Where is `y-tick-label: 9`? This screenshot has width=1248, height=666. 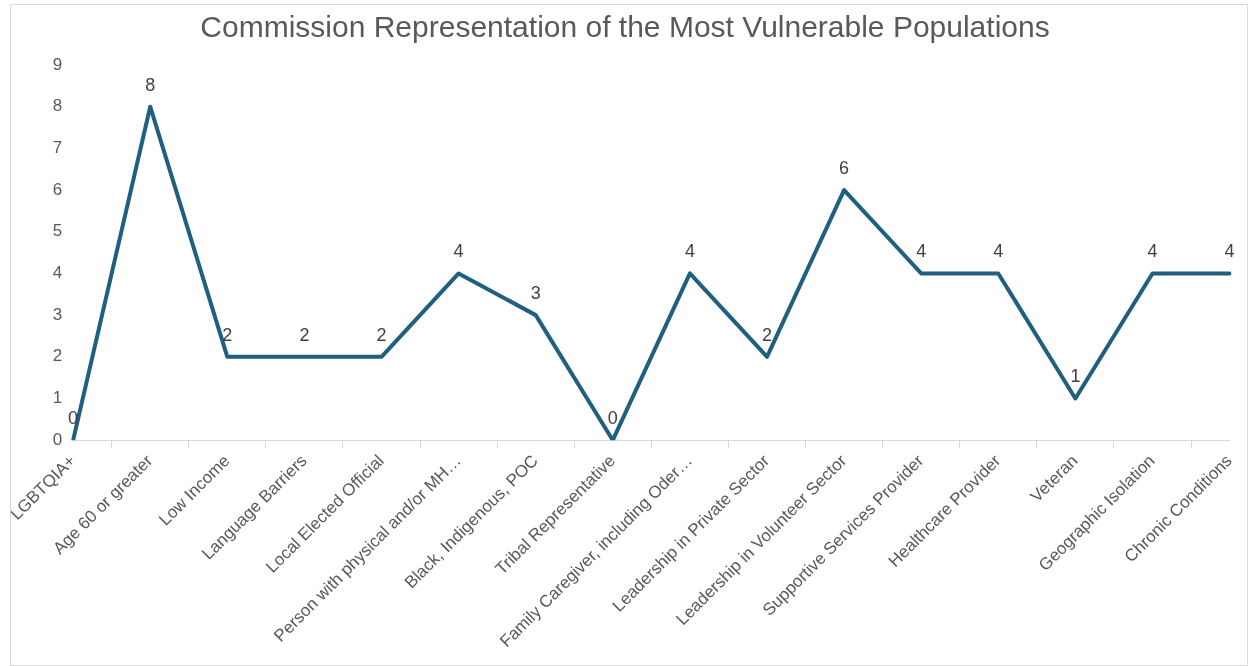 y-tick-label: 9 is located at coordinates (57, 64).